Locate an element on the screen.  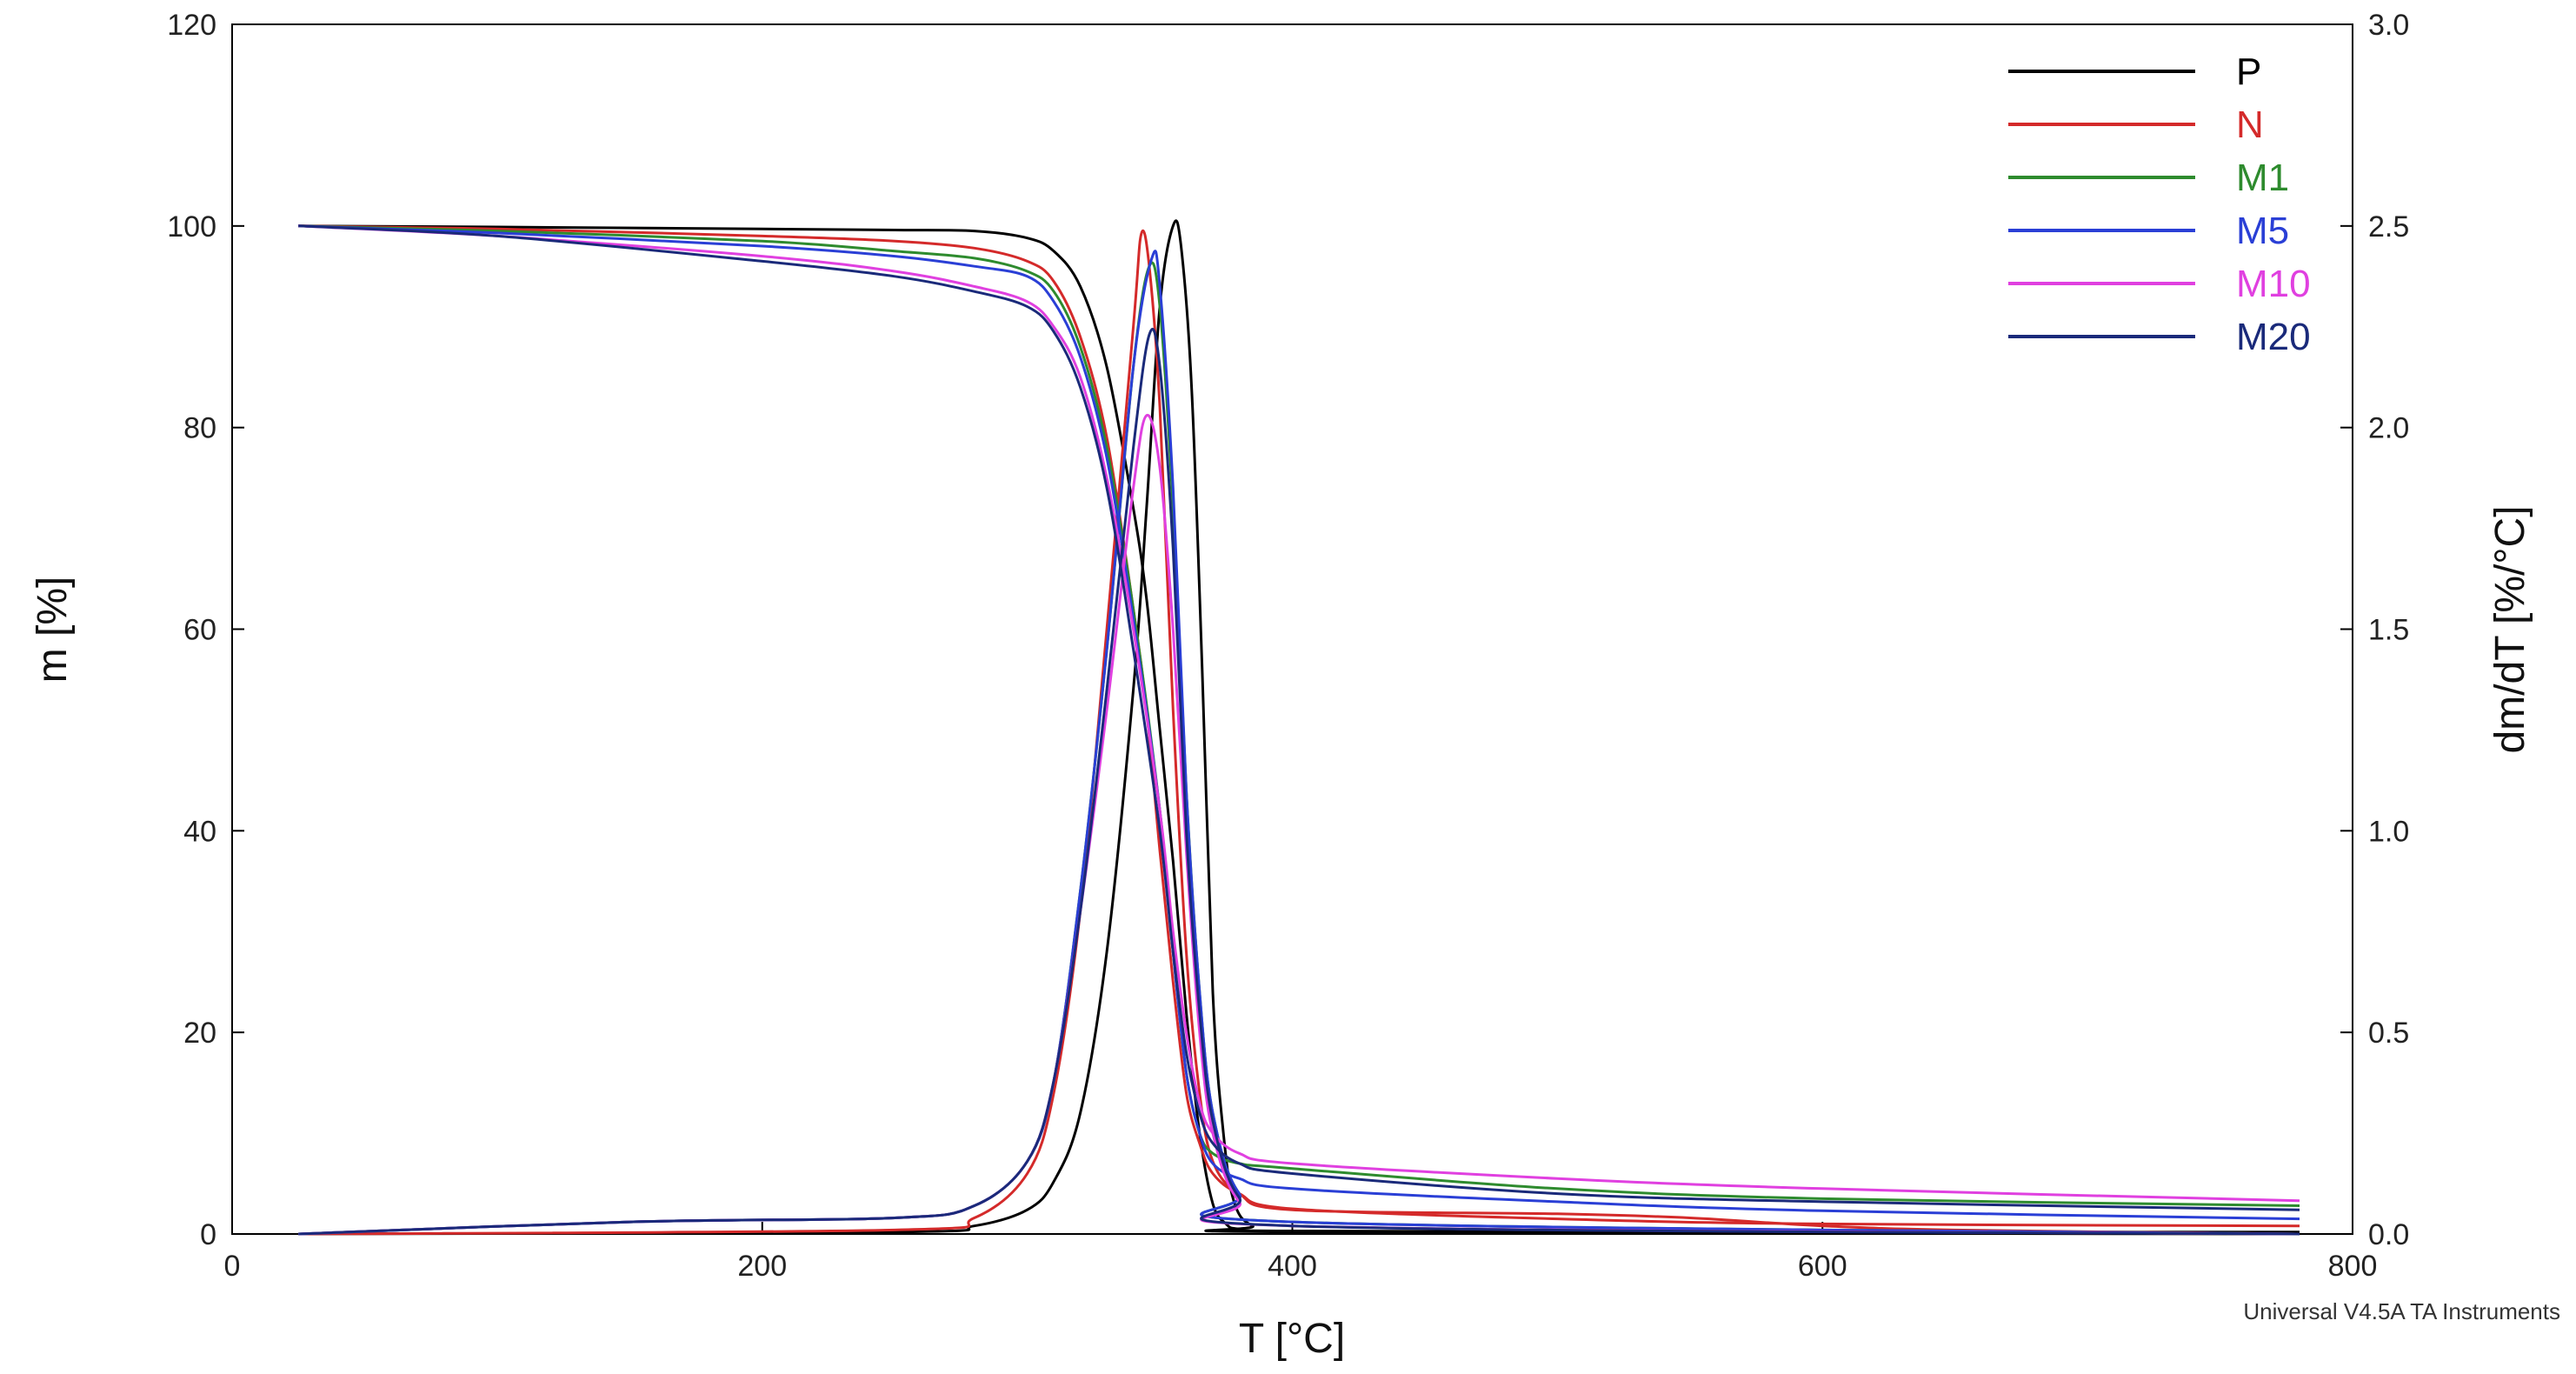
y-left-axis-title: m [%] is located at coordinates (53, 630).